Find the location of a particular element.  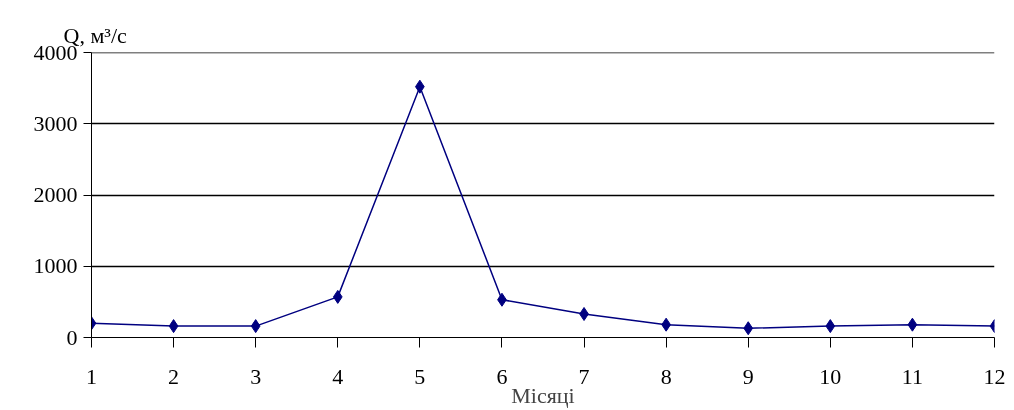

x-tick-label: 2 is located at coordinates (174, 376).